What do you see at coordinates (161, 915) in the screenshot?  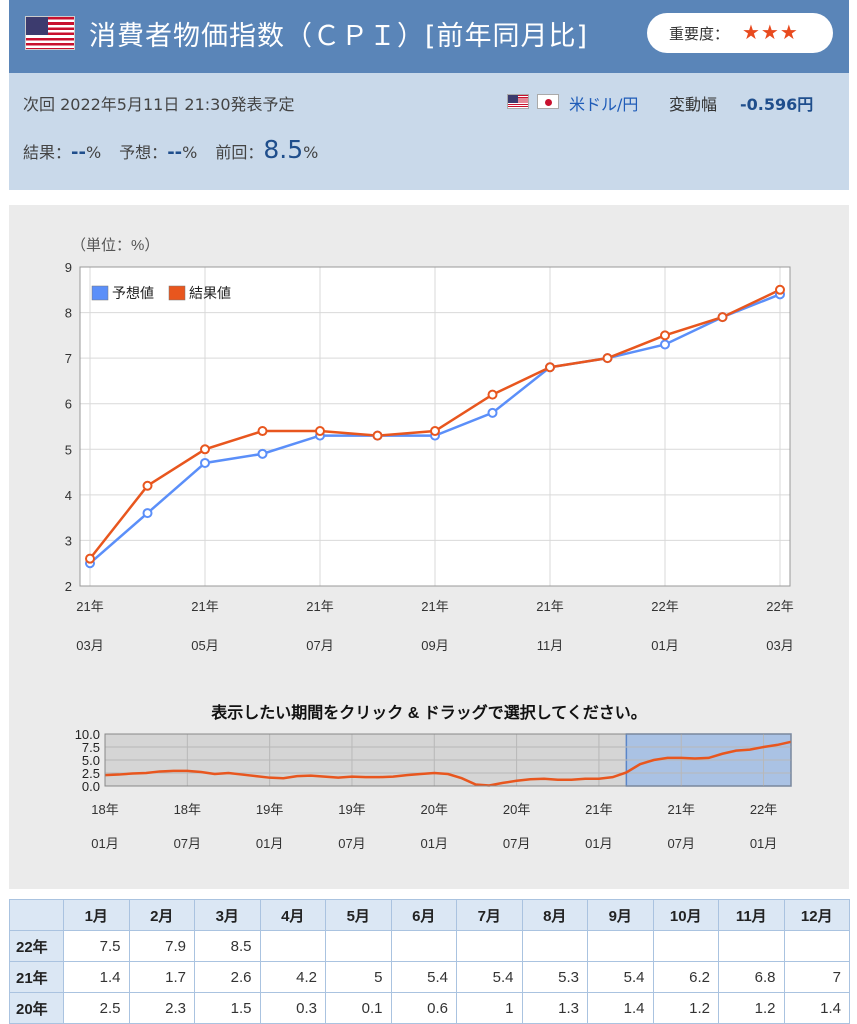 I see `table-month-header: 2月` at bounding box center [161, 915].